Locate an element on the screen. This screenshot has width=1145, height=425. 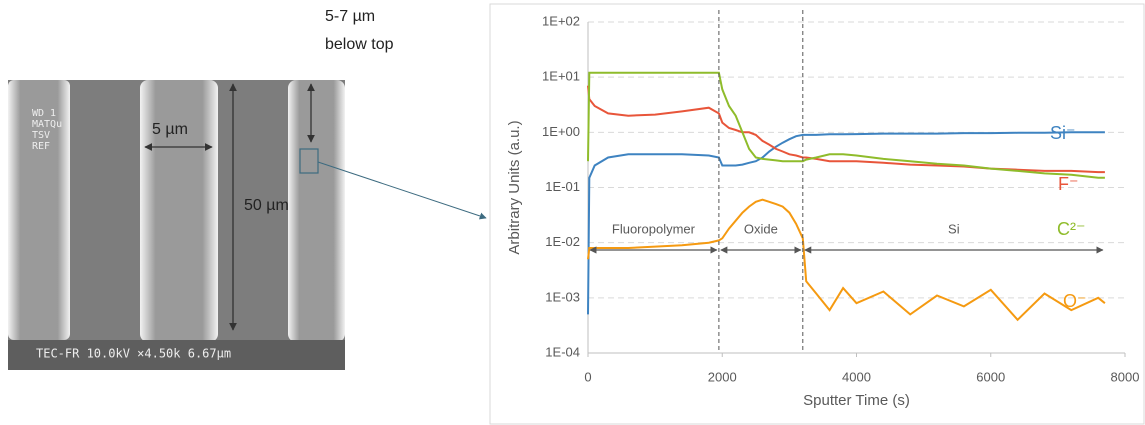
series-label: Si⁻ is located at coordinates (1063, 133).